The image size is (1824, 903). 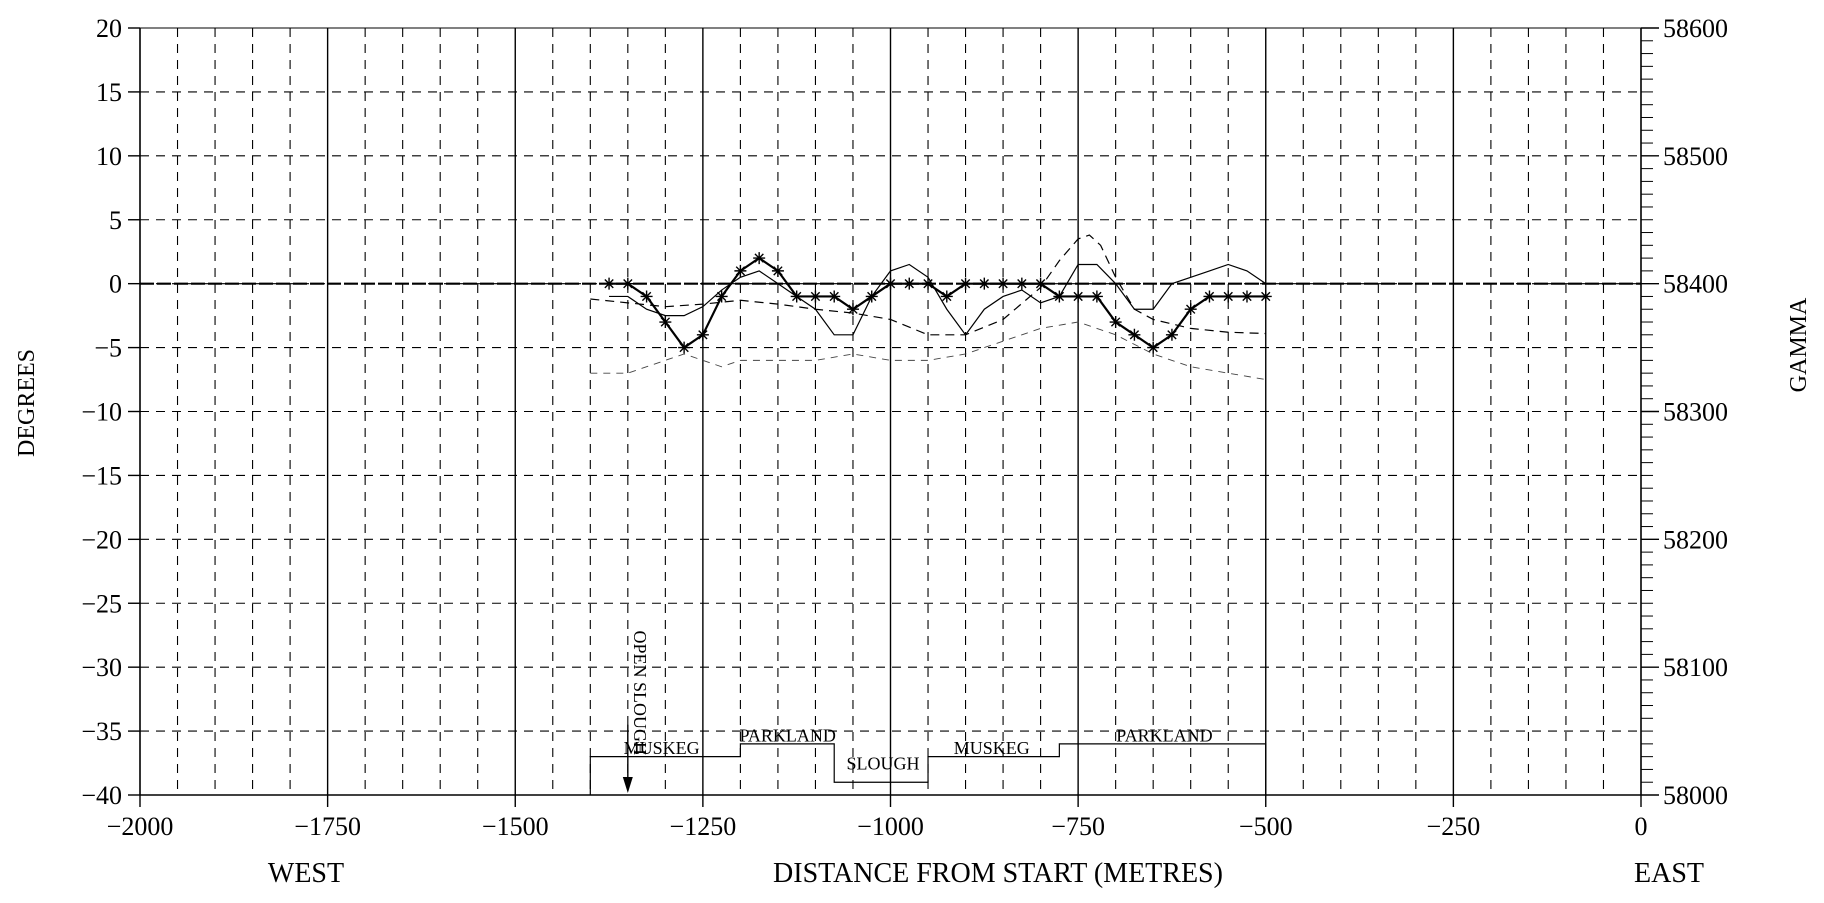 What do you see at coordinates (327, 826) in the screenshot?
I see `x-tick-label: −1750` at bounding box center [327, 826].